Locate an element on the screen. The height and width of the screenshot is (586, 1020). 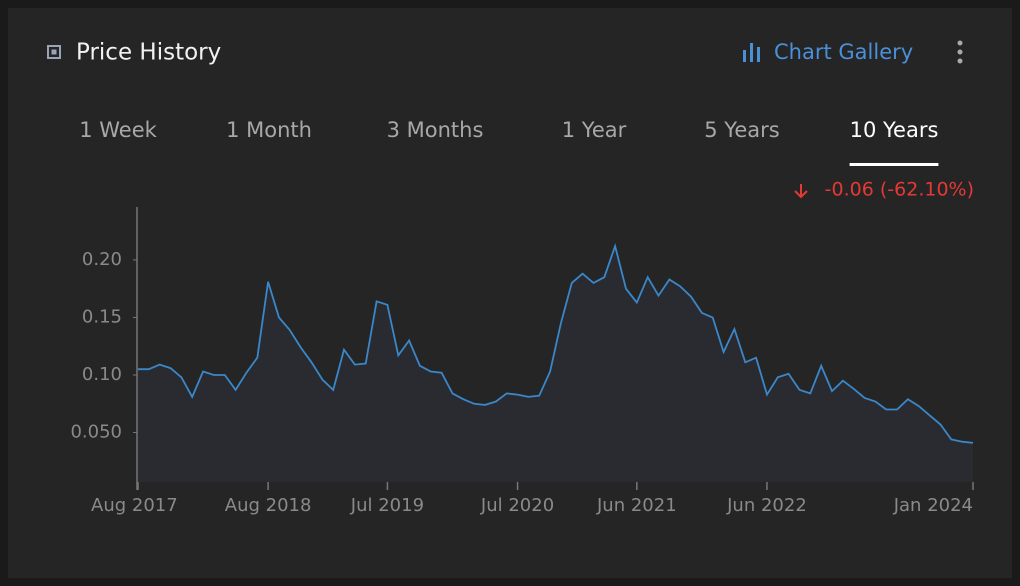
header-icon is located at coordinates (54, 52).